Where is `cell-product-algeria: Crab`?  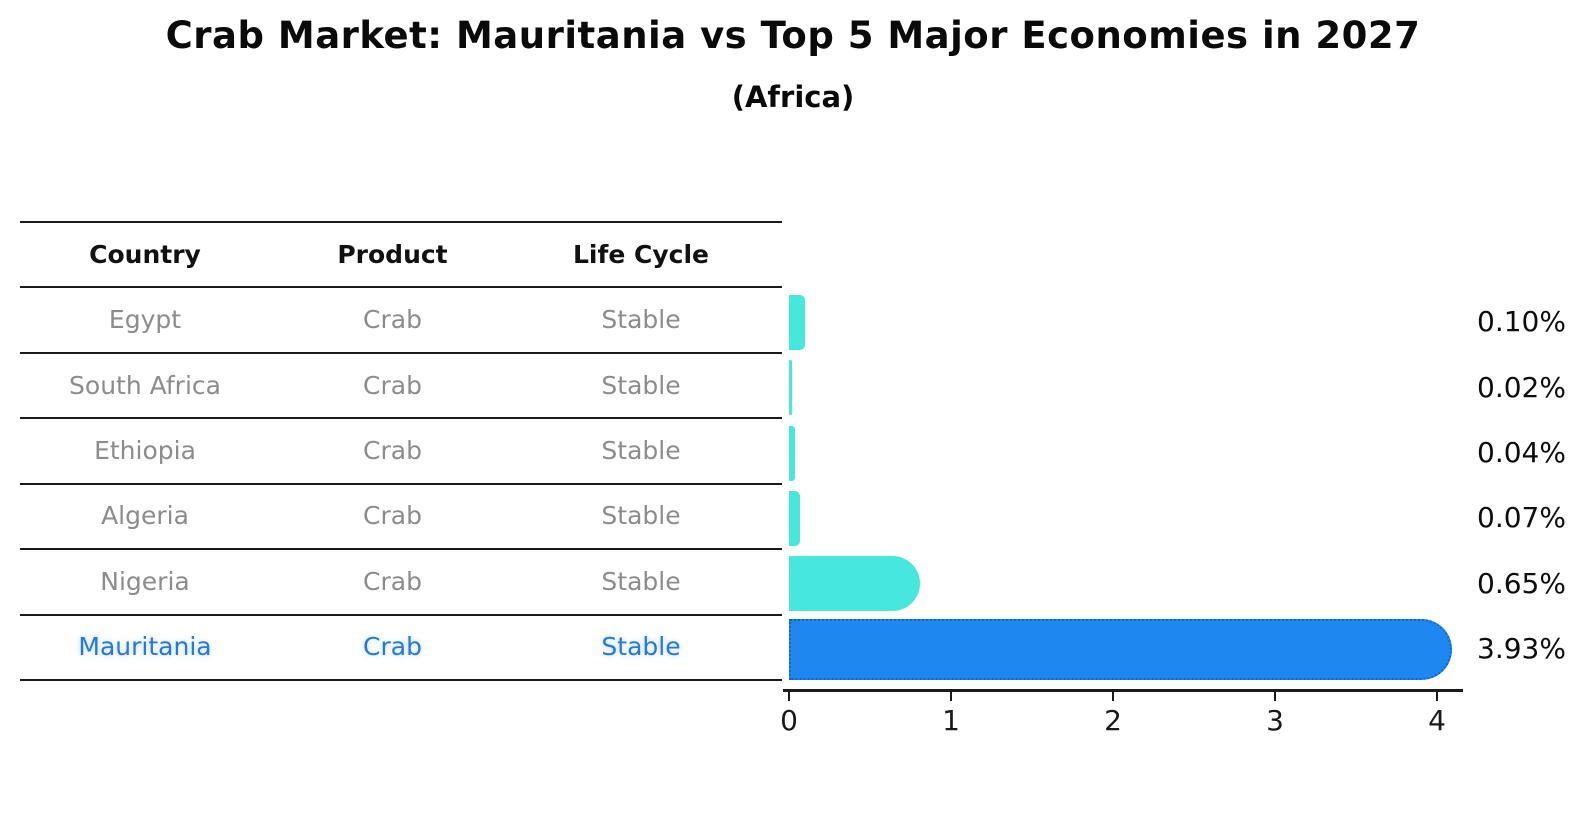 cell-product-algeria: Crab is located at coordinates (392, 516).